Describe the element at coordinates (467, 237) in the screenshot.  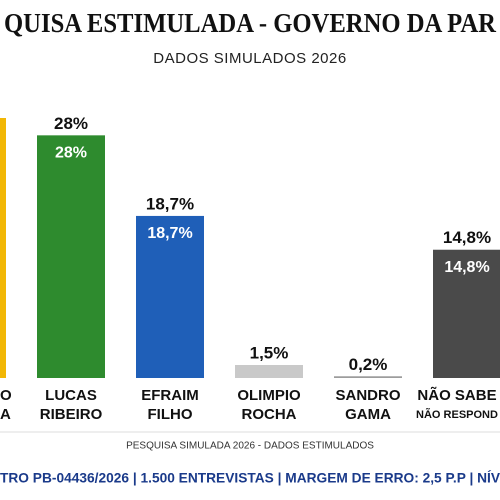
I see `value-label: 14,8%` at that location.